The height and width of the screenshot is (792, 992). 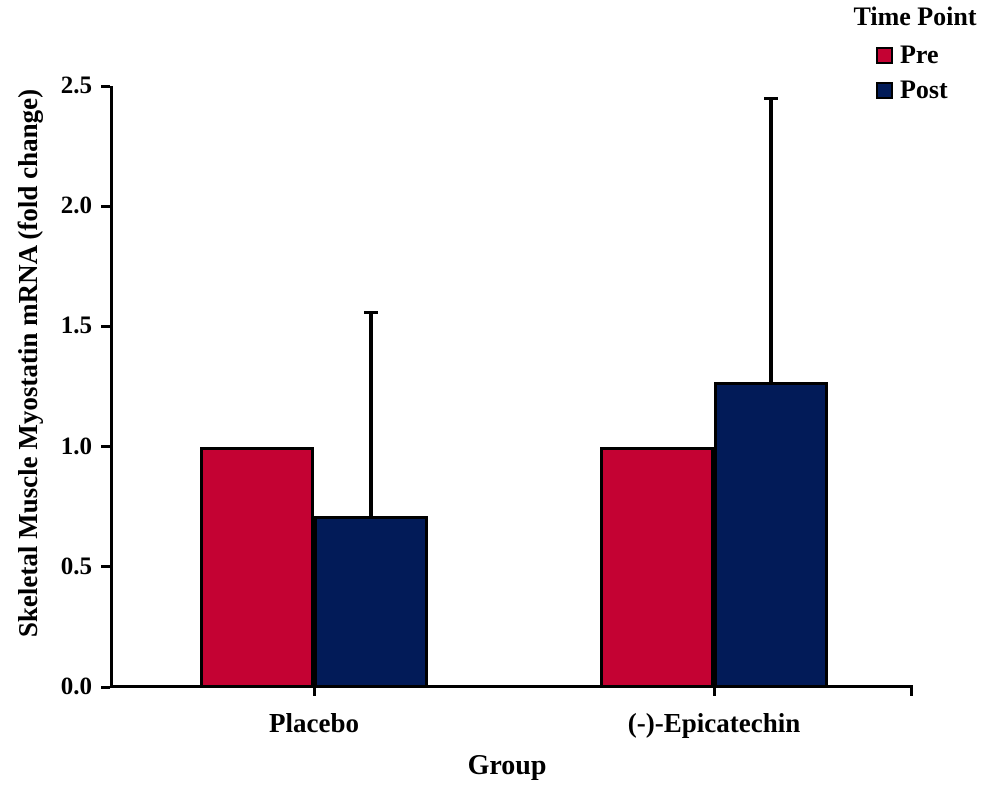 I want to click on legend-item-pre: Pre, so click(x=934, y=55).